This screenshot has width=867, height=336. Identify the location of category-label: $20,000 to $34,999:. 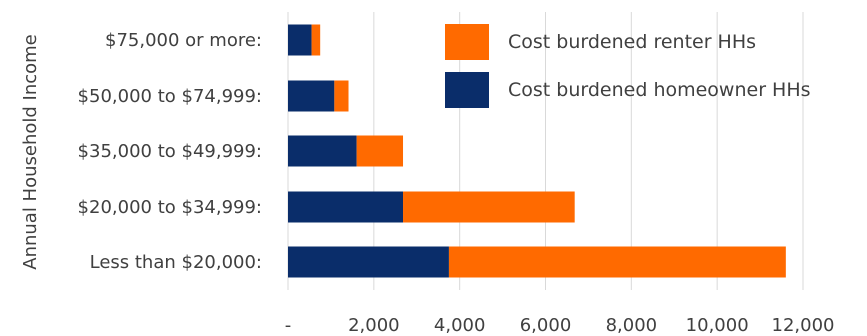
(170, 207).